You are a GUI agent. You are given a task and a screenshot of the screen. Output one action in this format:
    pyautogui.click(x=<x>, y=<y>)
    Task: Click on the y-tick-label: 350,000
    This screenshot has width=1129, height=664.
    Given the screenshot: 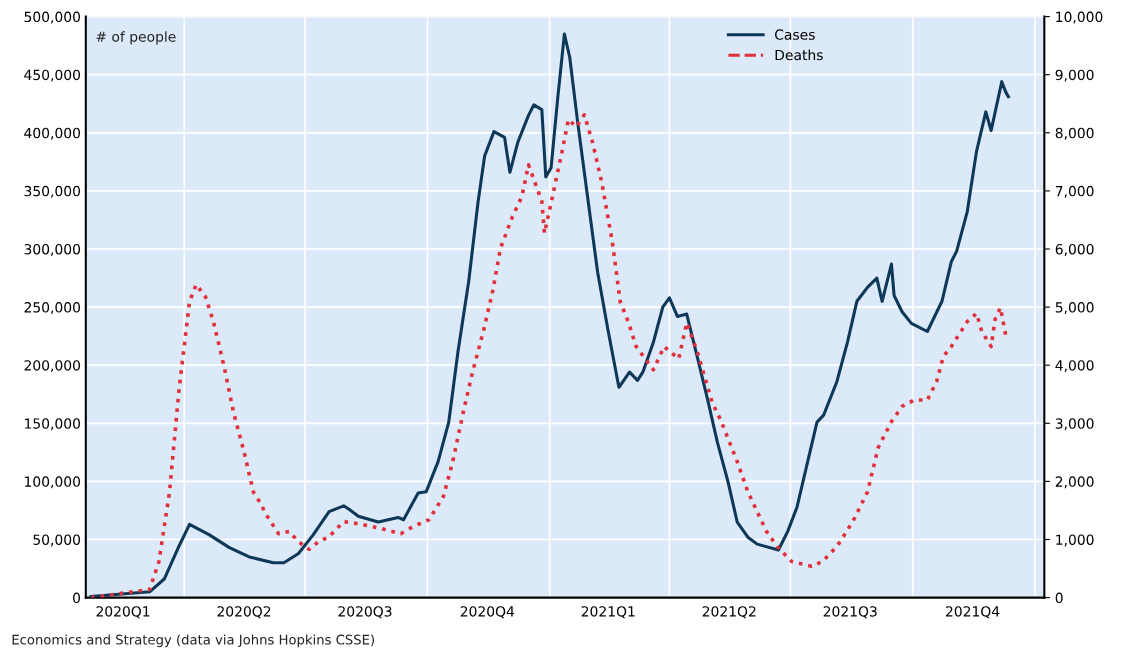 What is the action you would take?
    pyautogui.click(x=52, y=191)
    